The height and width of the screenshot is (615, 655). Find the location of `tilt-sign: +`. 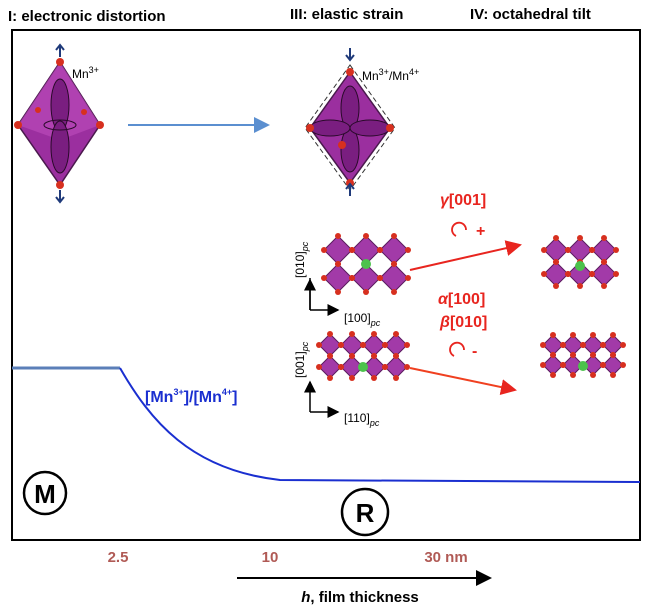

tilt-sign: + is located at coordinates (480, 231).